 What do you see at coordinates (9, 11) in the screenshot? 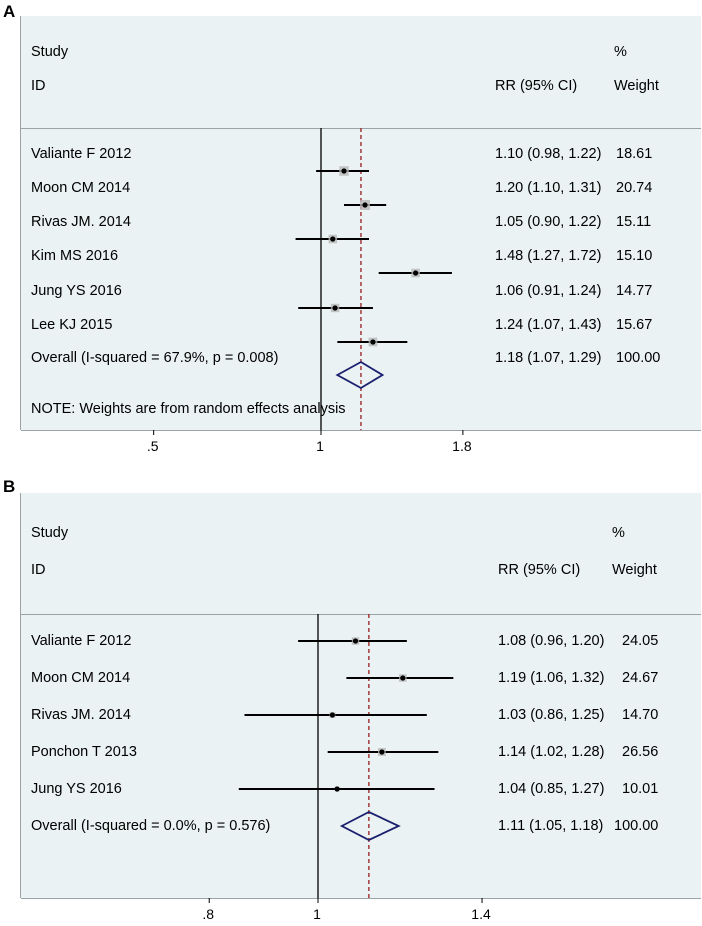
I see `panel-a-letter: A` at bounding box center [9, 11].